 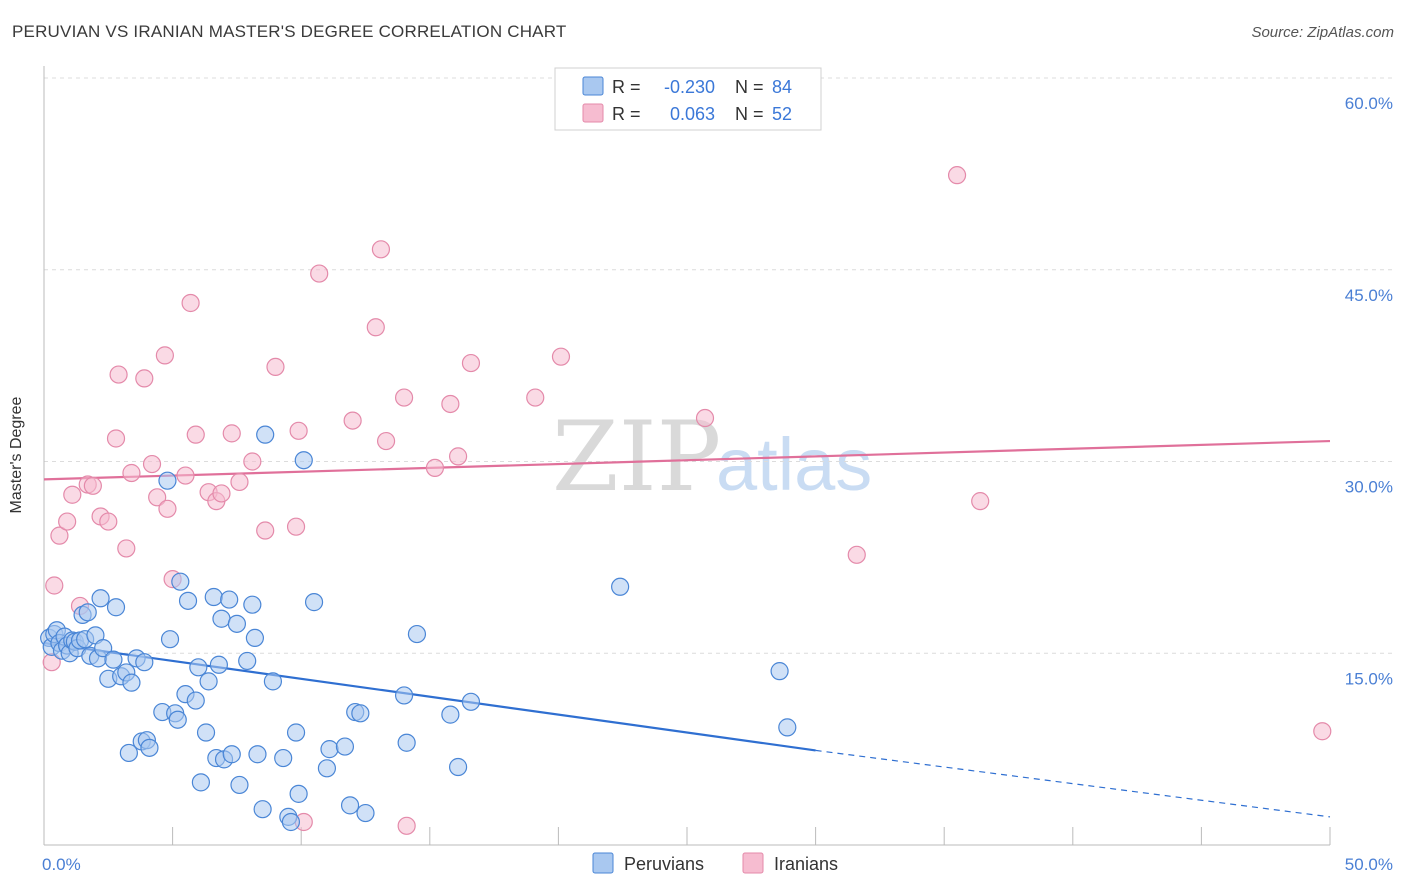 I want to click on x-tick-label: 0.0%, so click(x=61, y=864).